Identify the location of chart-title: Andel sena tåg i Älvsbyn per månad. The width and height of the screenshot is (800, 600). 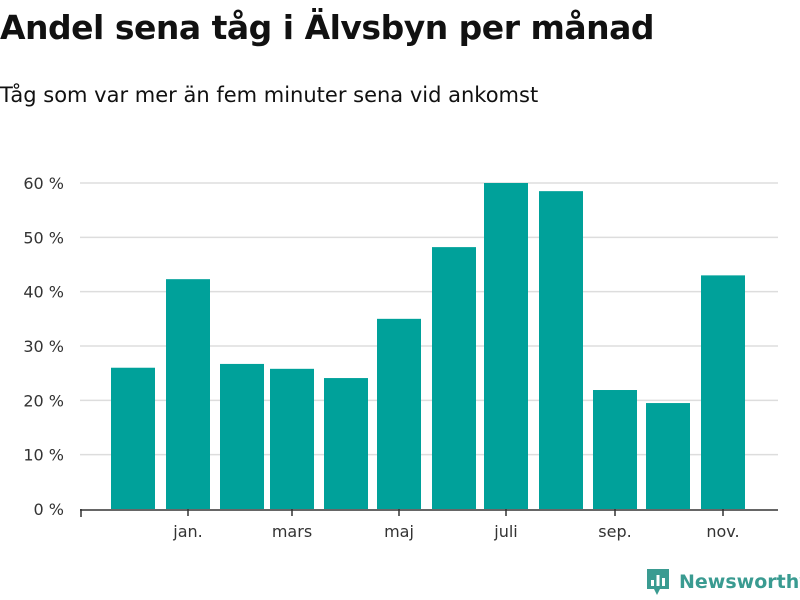
(327, 27).